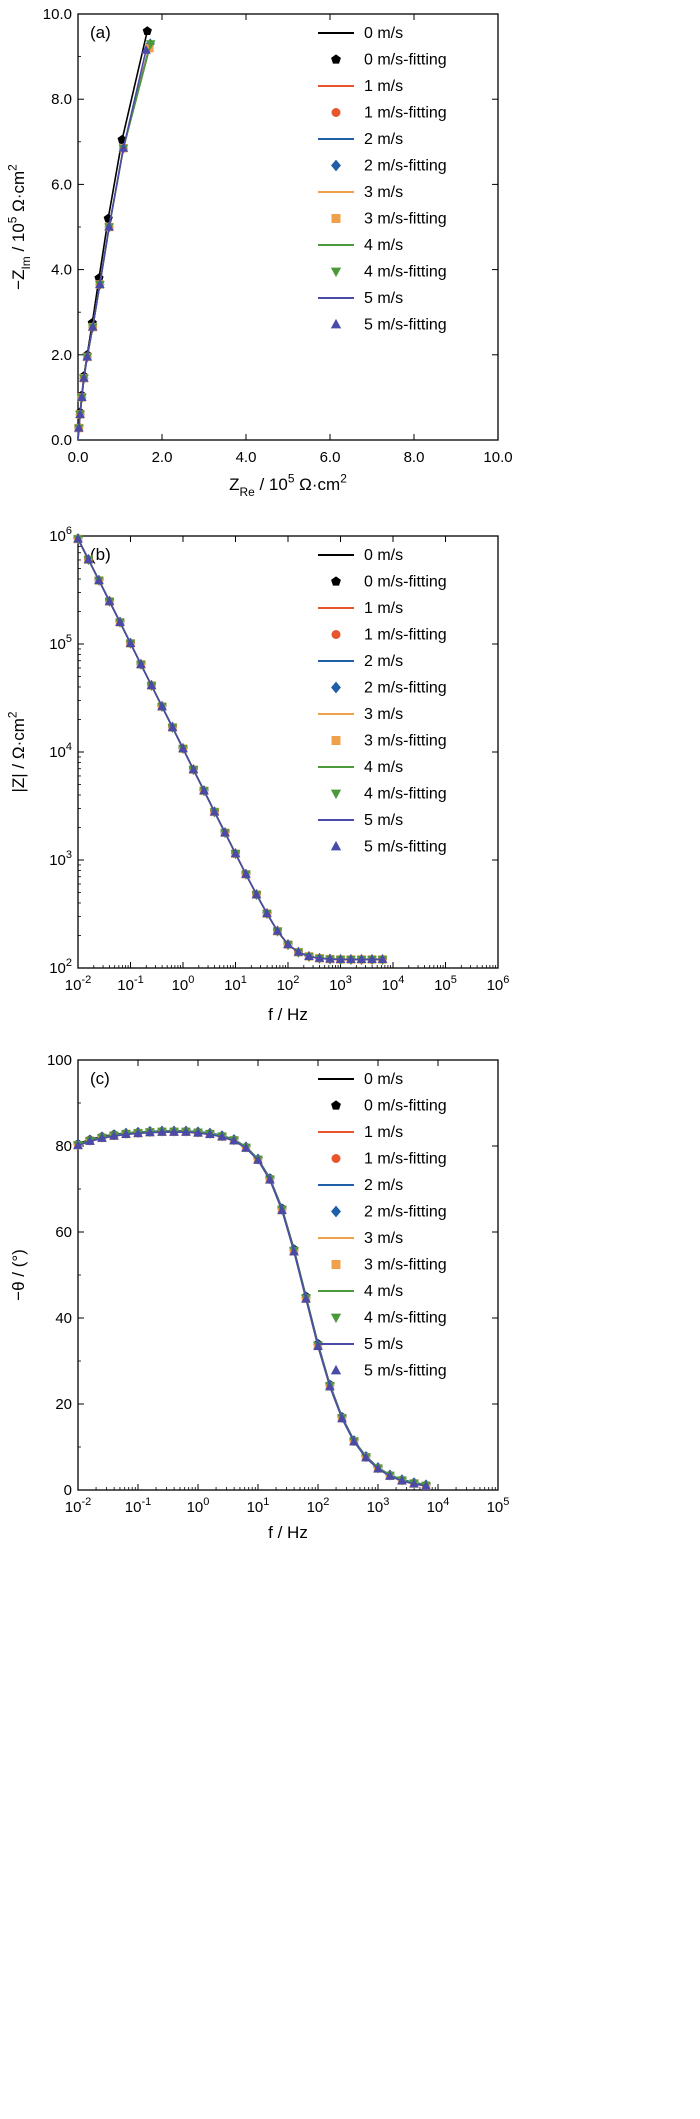 The width and height of the screenshot is (700, 2119). What do you see at coordinates (288, 1275) in the screenshot?
I see `plot-frame` at bounding box center [288, 1275].